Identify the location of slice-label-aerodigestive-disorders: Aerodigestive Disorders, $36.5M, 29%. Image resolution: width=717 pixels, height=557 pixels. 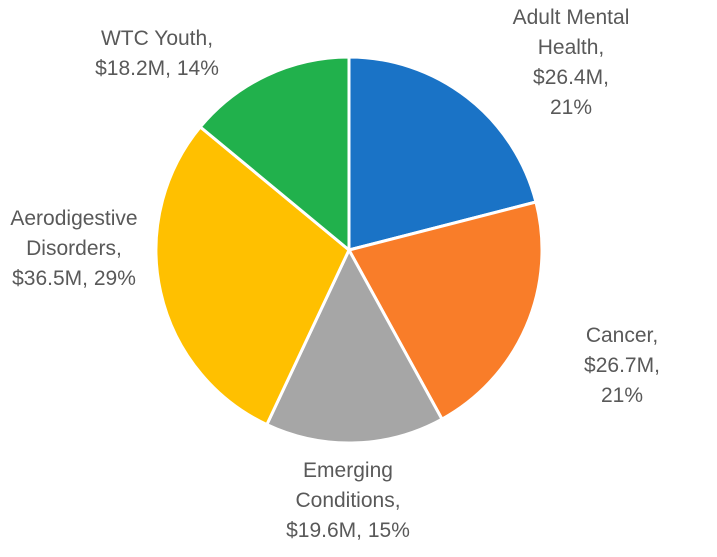
(74, 248).